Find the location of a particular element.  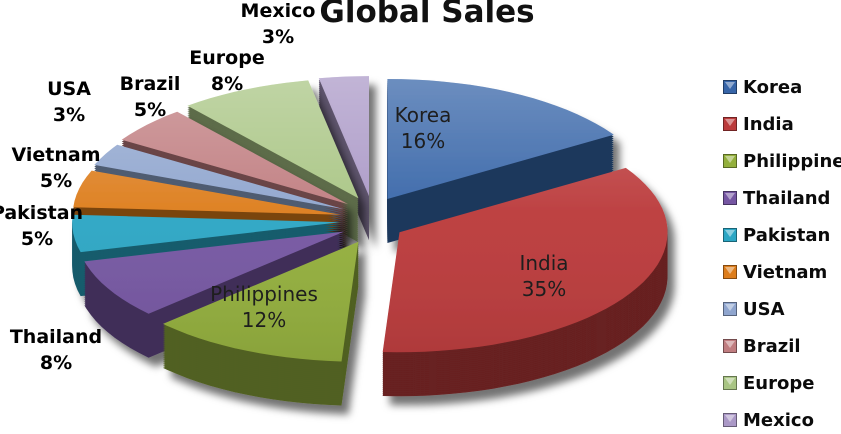

legend-item-vietnam: Vietnam is located at coordinates (782, 272).